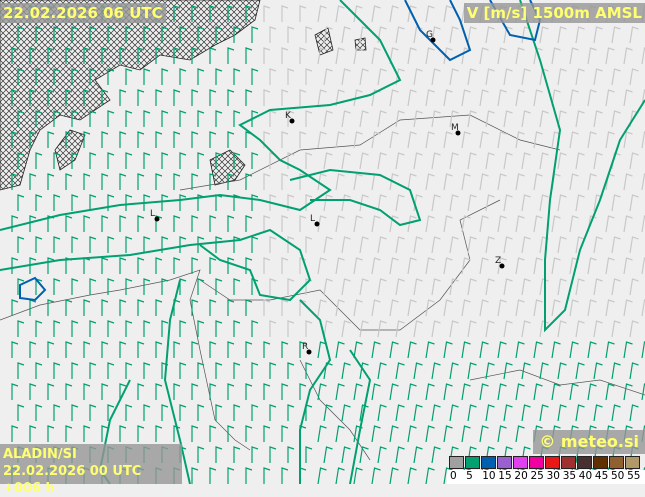  What do you see at coordinates (469, 476) in the screenshot?
I see `legend-tick: 5` at bounding box center [469, 476].